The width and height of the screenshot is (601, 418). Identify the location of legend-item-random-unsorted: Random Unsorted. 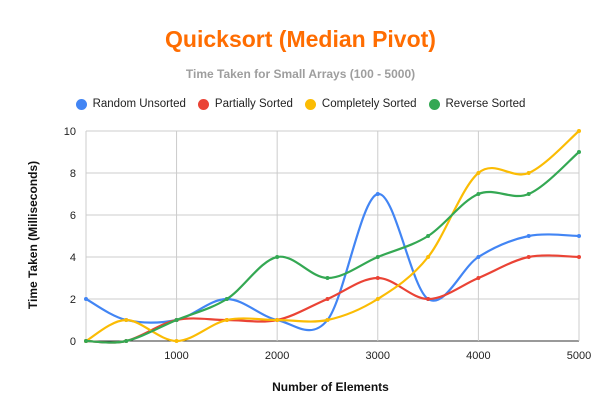
(130, 104).